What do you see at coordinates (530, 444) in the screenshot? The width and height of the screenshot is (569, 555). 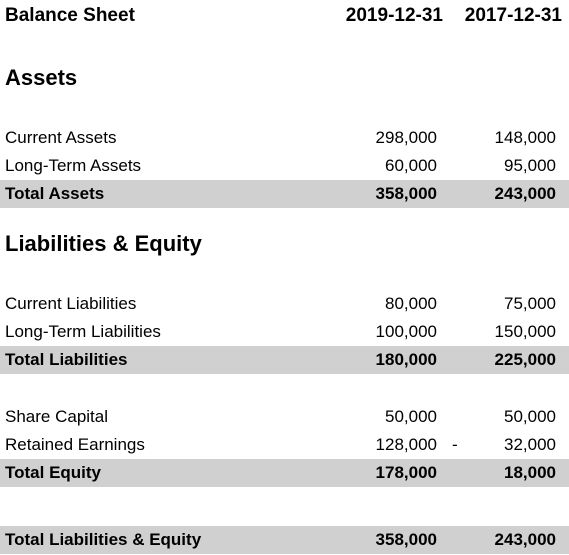 I see `value: 32,000` at bounding box center [530, 444].